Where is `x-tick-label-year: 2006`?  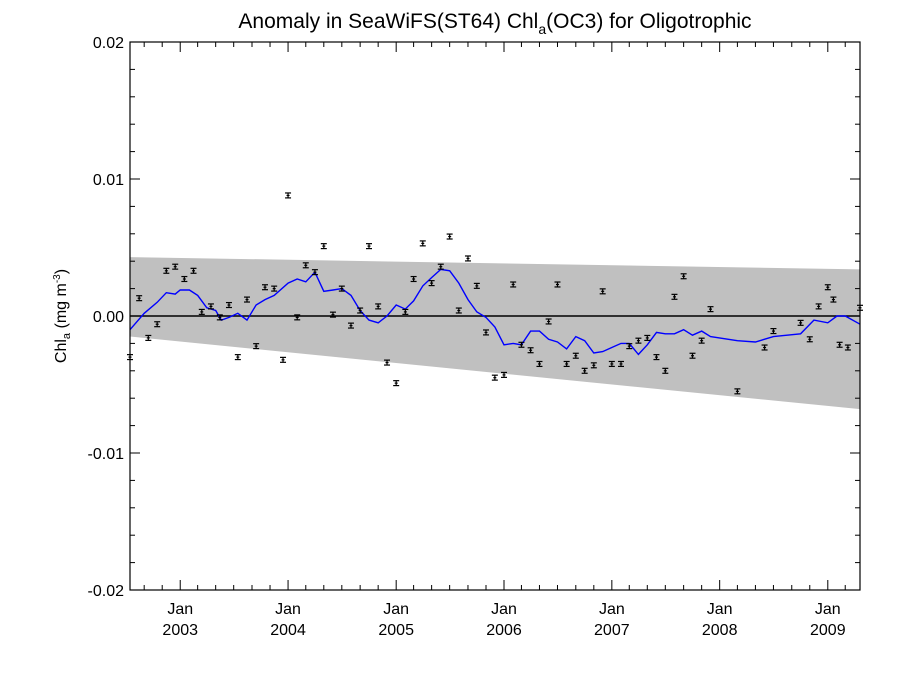 x-tick-label-year: 2006 is located at coordinates (504, 630).